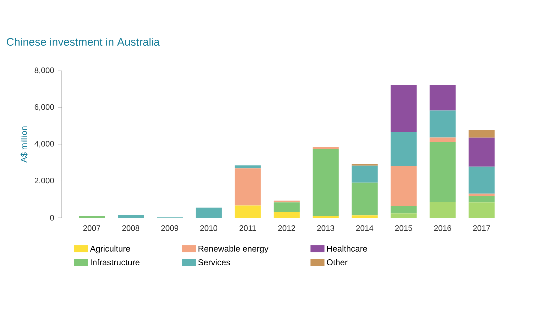 This screenshot has height=334, width=540. I want to click on legend-label: Healthcare, so click(347, 249).